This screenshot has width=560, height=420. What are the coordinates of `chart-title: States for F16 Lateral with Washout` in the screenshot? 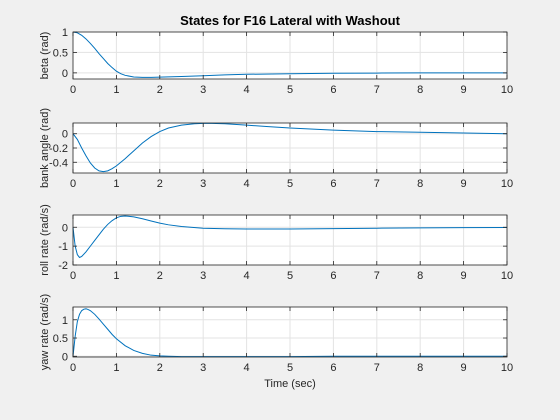 It's located at (290, 20).